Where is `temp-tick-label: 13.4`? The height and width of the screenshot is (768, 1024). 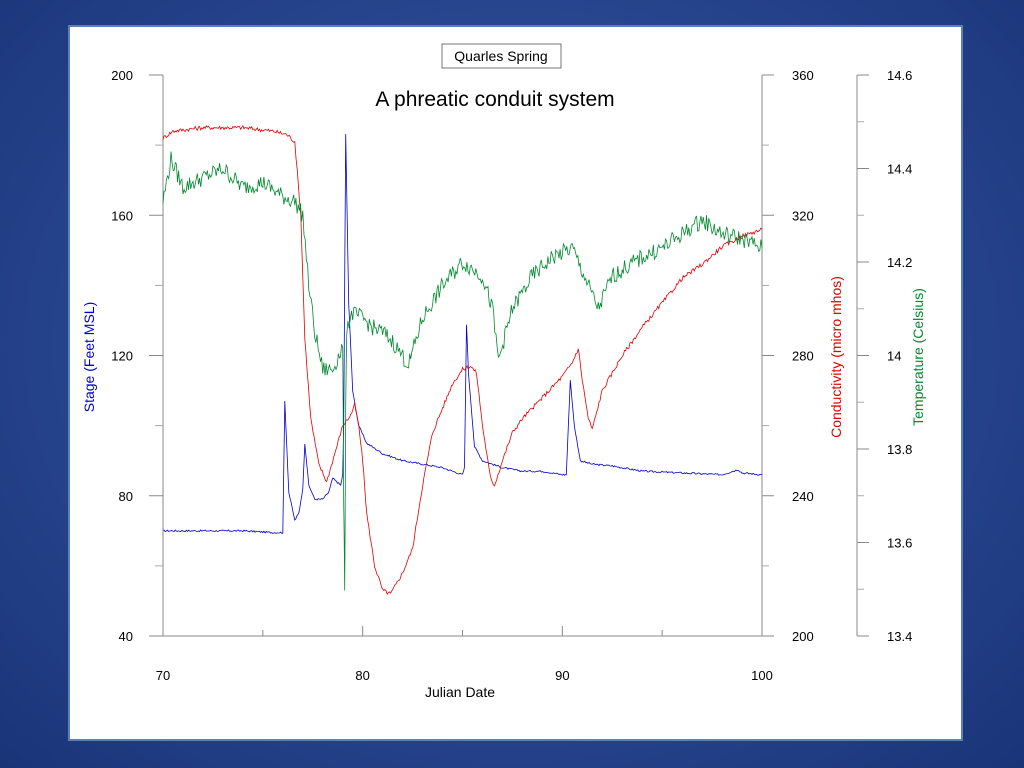
temp-tick-label: 13.4 is located at coordinates (899, 636).